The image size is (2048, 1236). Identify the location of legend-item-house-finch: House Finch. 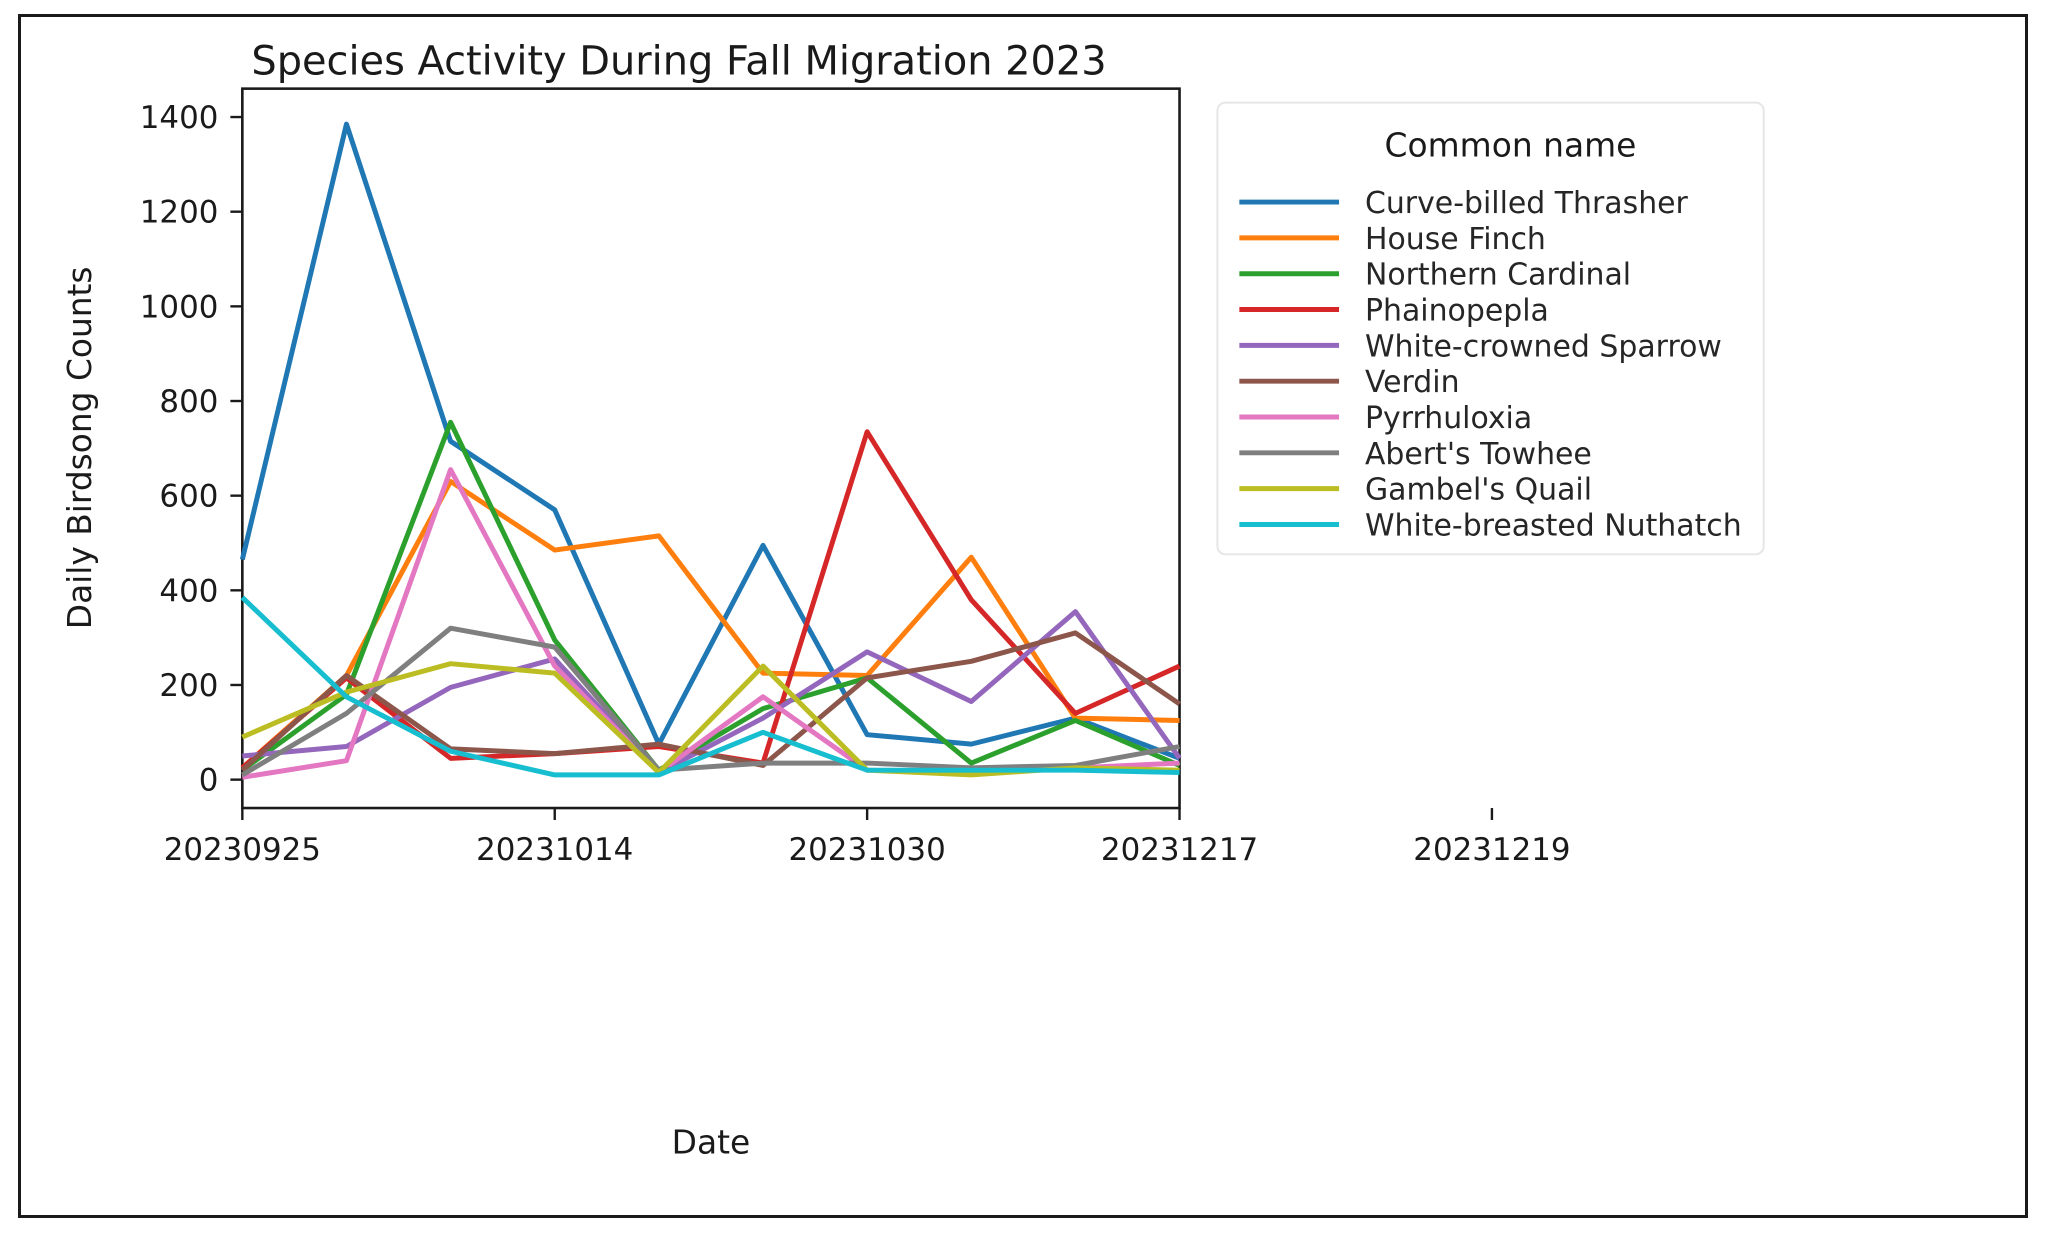
(1392, 239).